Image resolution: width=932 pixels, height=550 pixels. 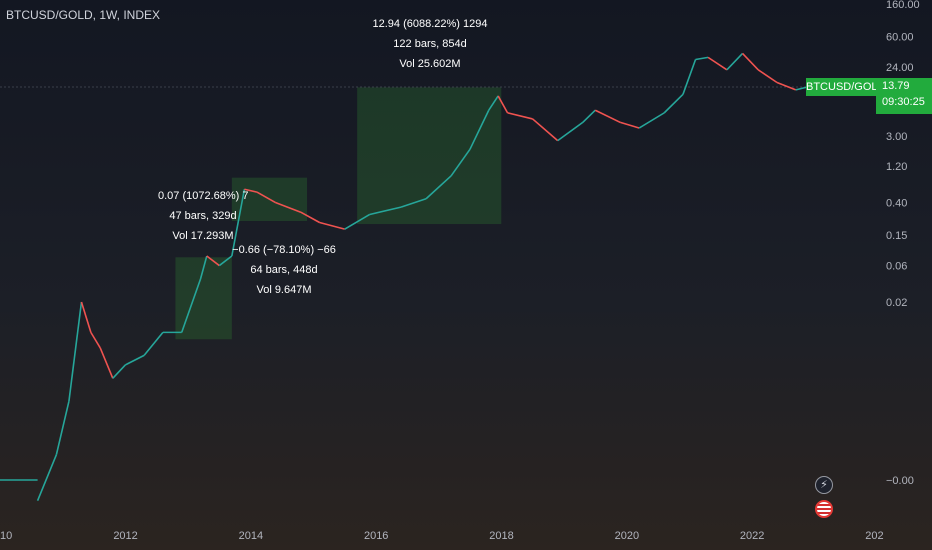 What do you see at coordinates (845, 87) in the screenshot?
I see `symbol-price-tag: BTCUSD/GOLD` at bounding box center [845, 87].